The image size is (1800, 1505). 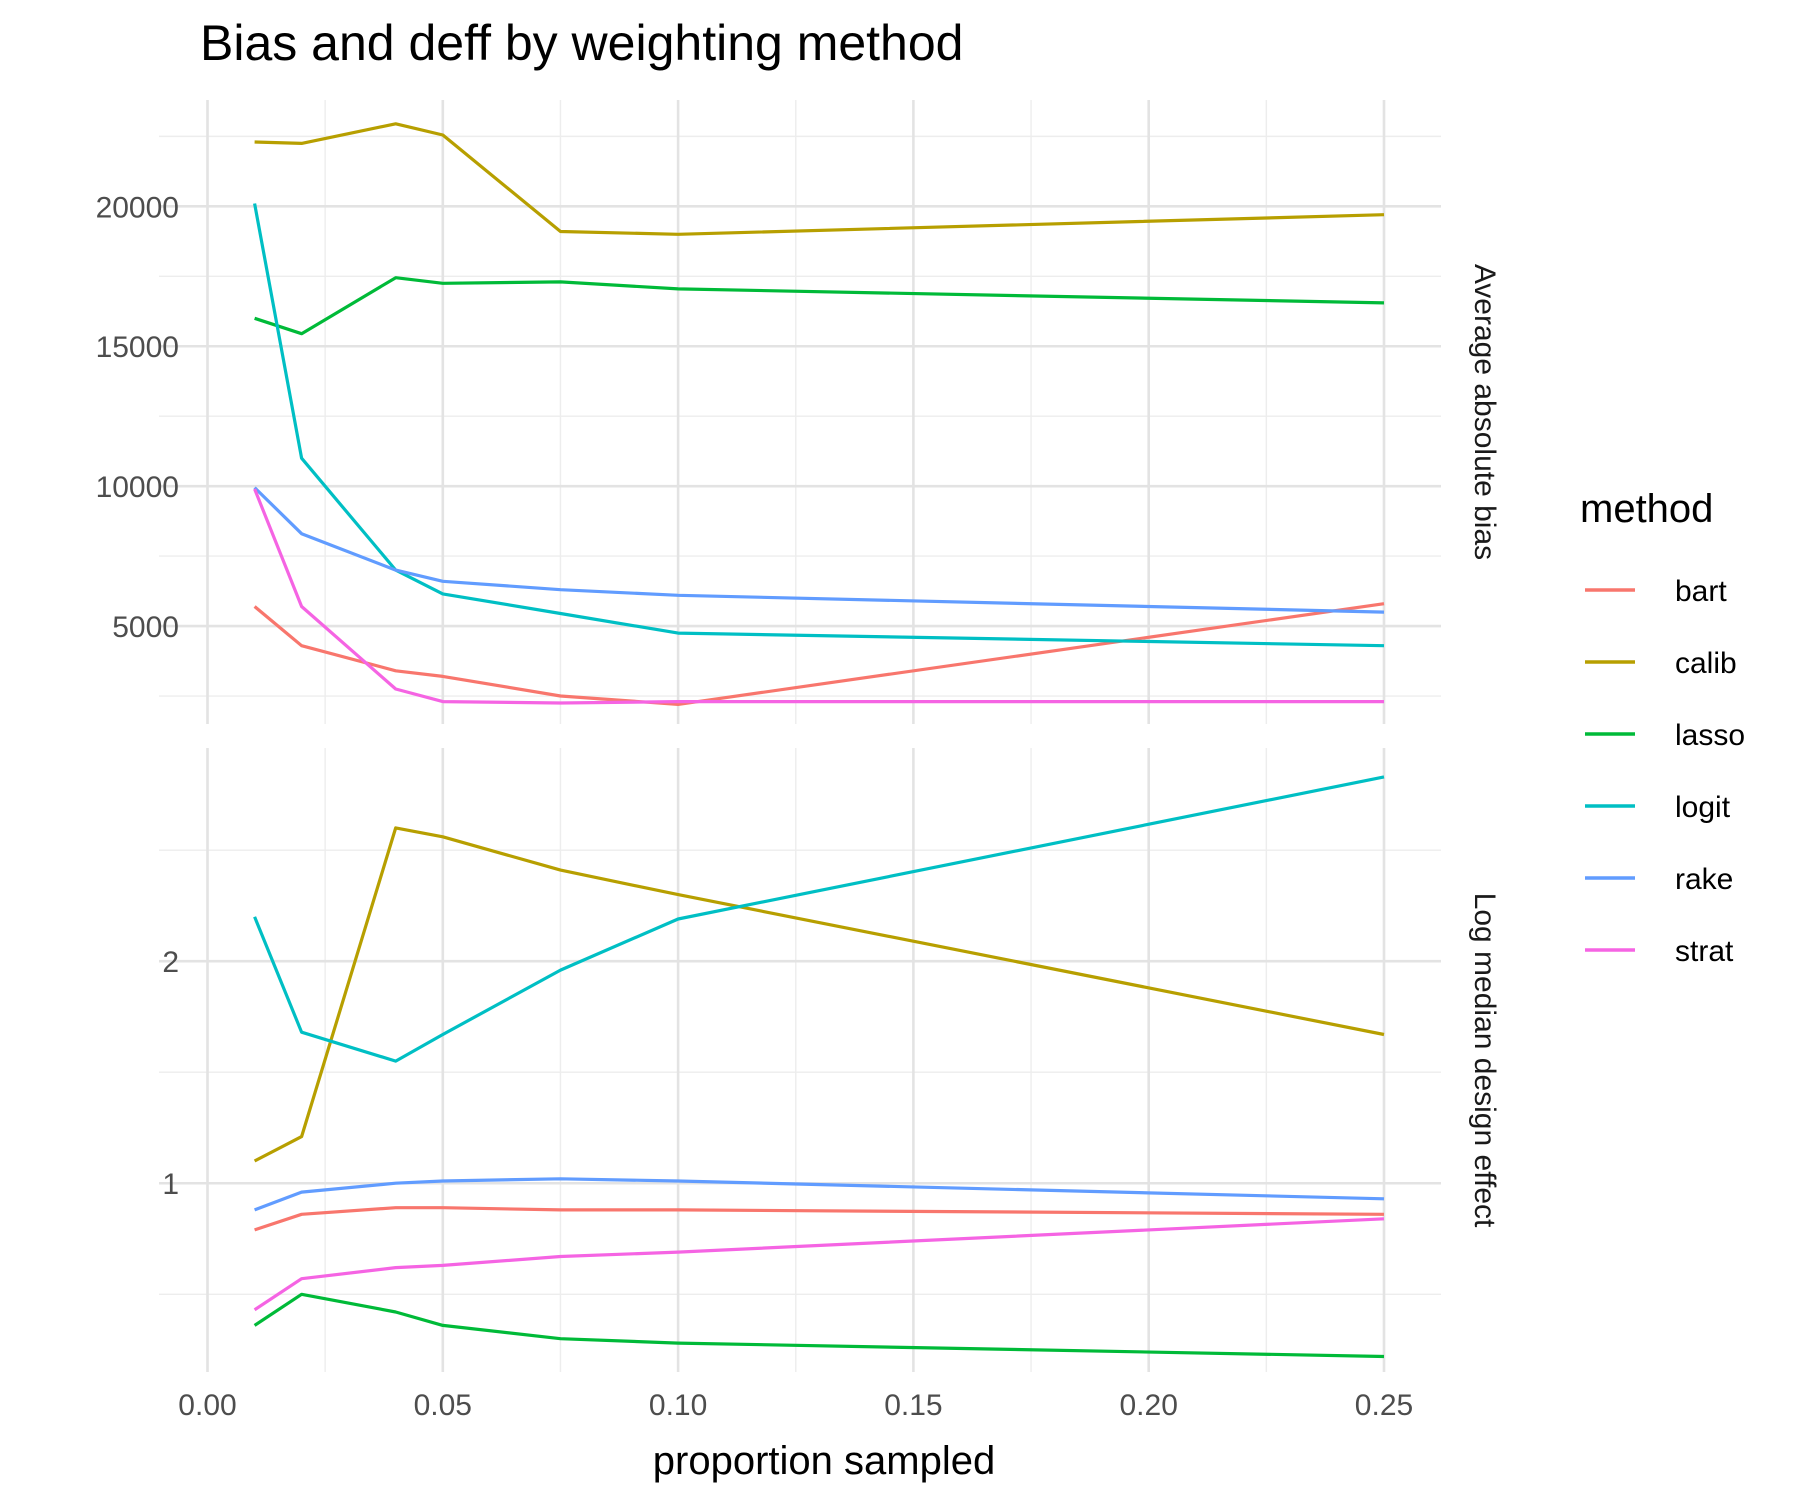 What do you see at coordinates (137, 207) in the screenshot?
I see `y-tick-label: 20000` at bounding box center [137, 207].